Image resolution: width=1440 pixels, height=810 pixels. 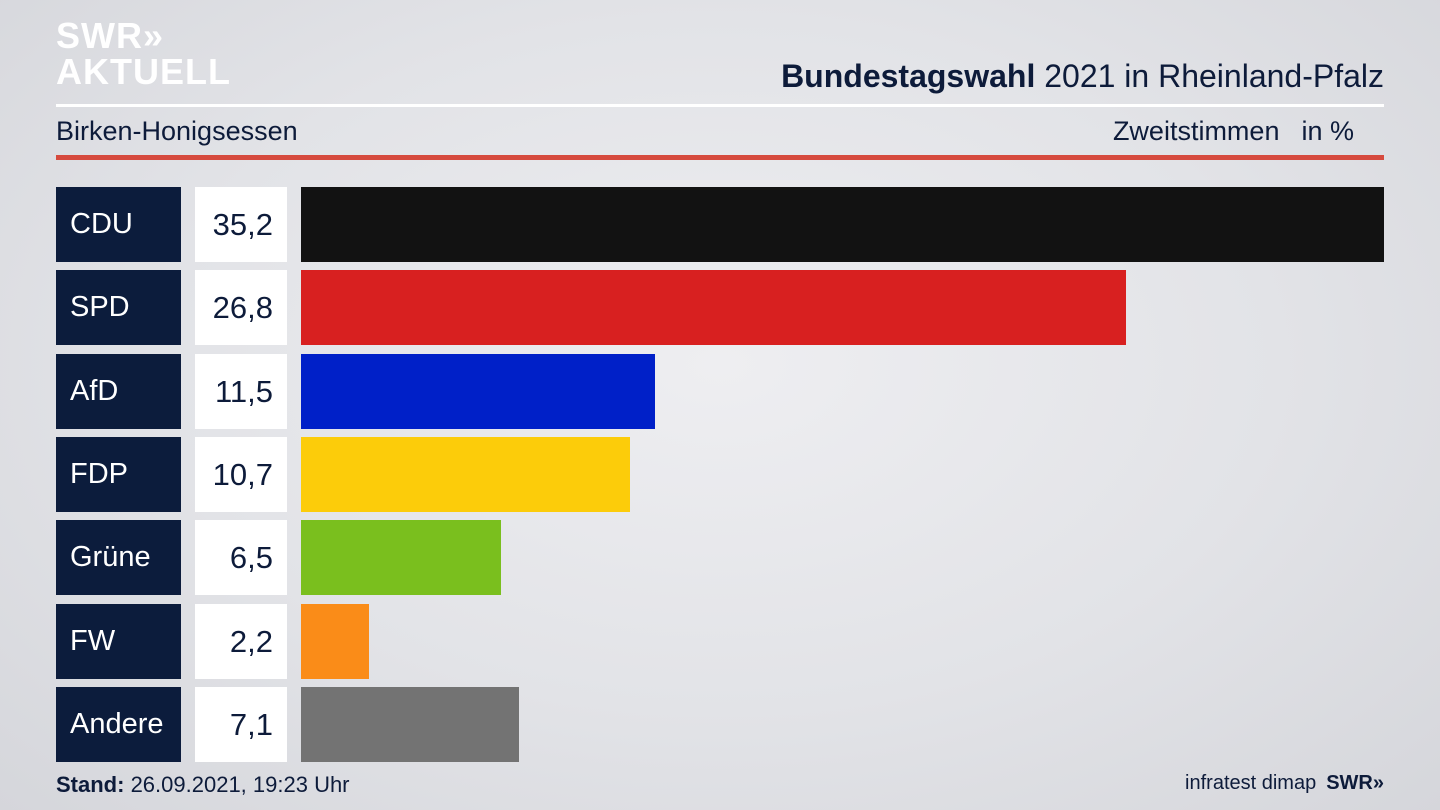 I want to click on party-label: CDU, so click(x=118, y=224).